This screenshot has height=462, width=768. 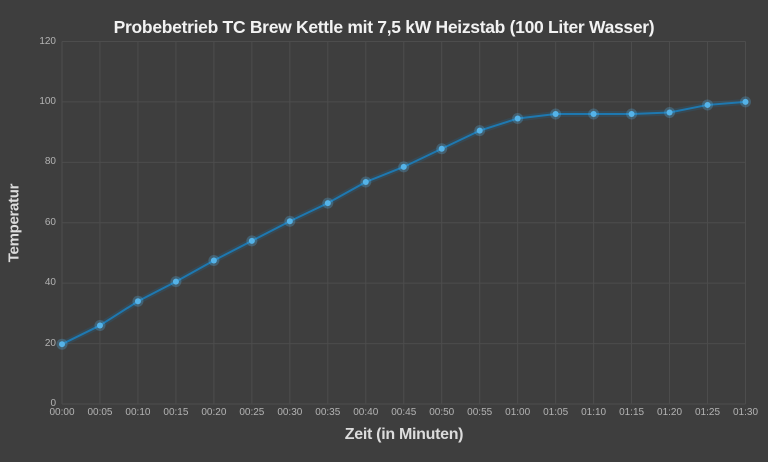 What do you see at coordinates (518, 412) in the screenshot?
I see `x-tick-label: 01:00` at bounding box center [518, 412].